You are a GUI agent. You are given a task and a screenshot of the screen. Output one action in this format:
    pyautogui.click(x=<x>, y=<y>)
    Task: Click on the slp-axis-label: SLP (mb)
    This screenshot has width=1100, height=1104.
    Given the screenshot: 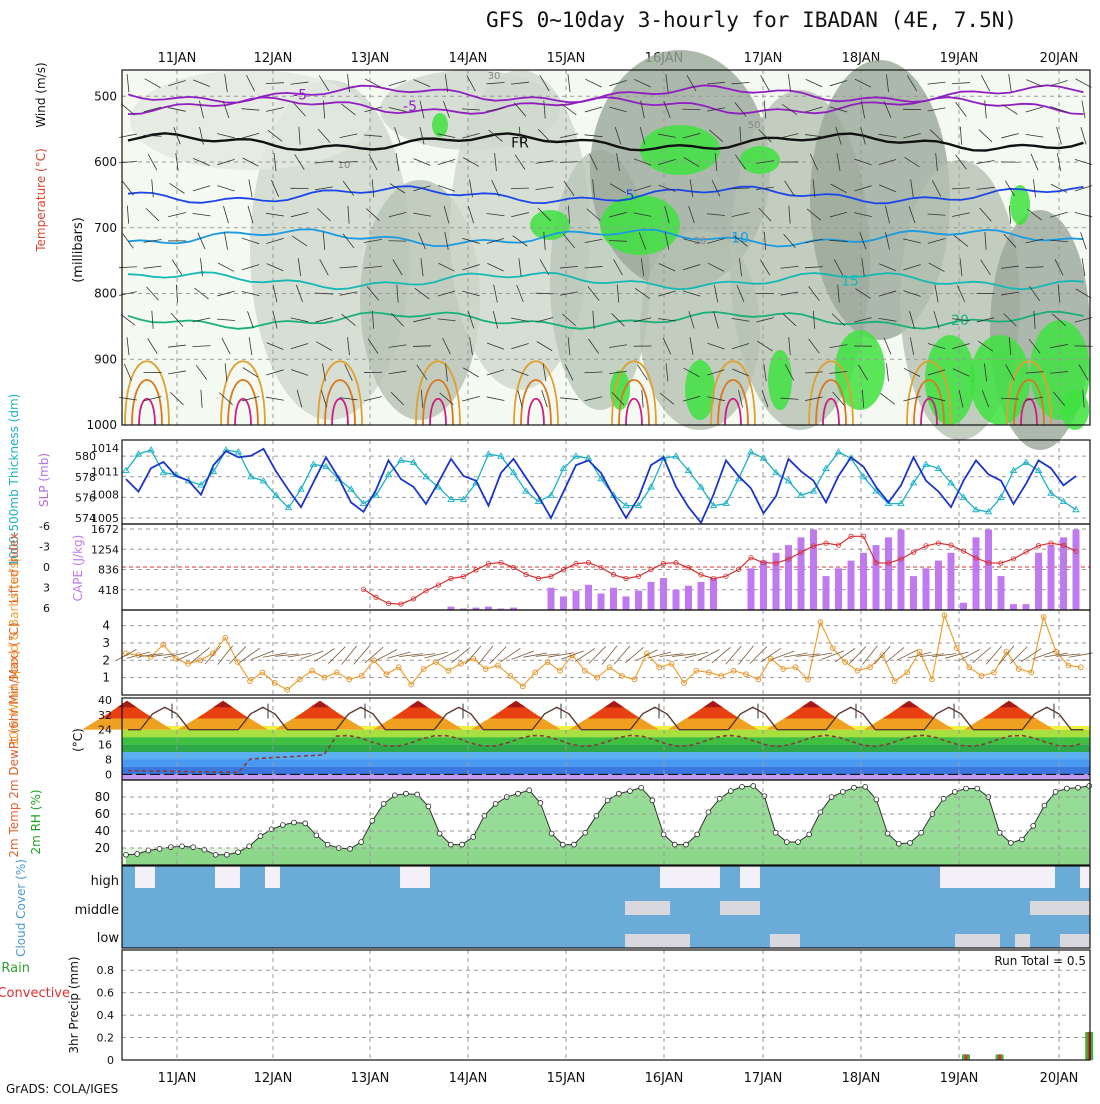 What is the action you would take?
    pyautogui.click(x=44, y=480)
    